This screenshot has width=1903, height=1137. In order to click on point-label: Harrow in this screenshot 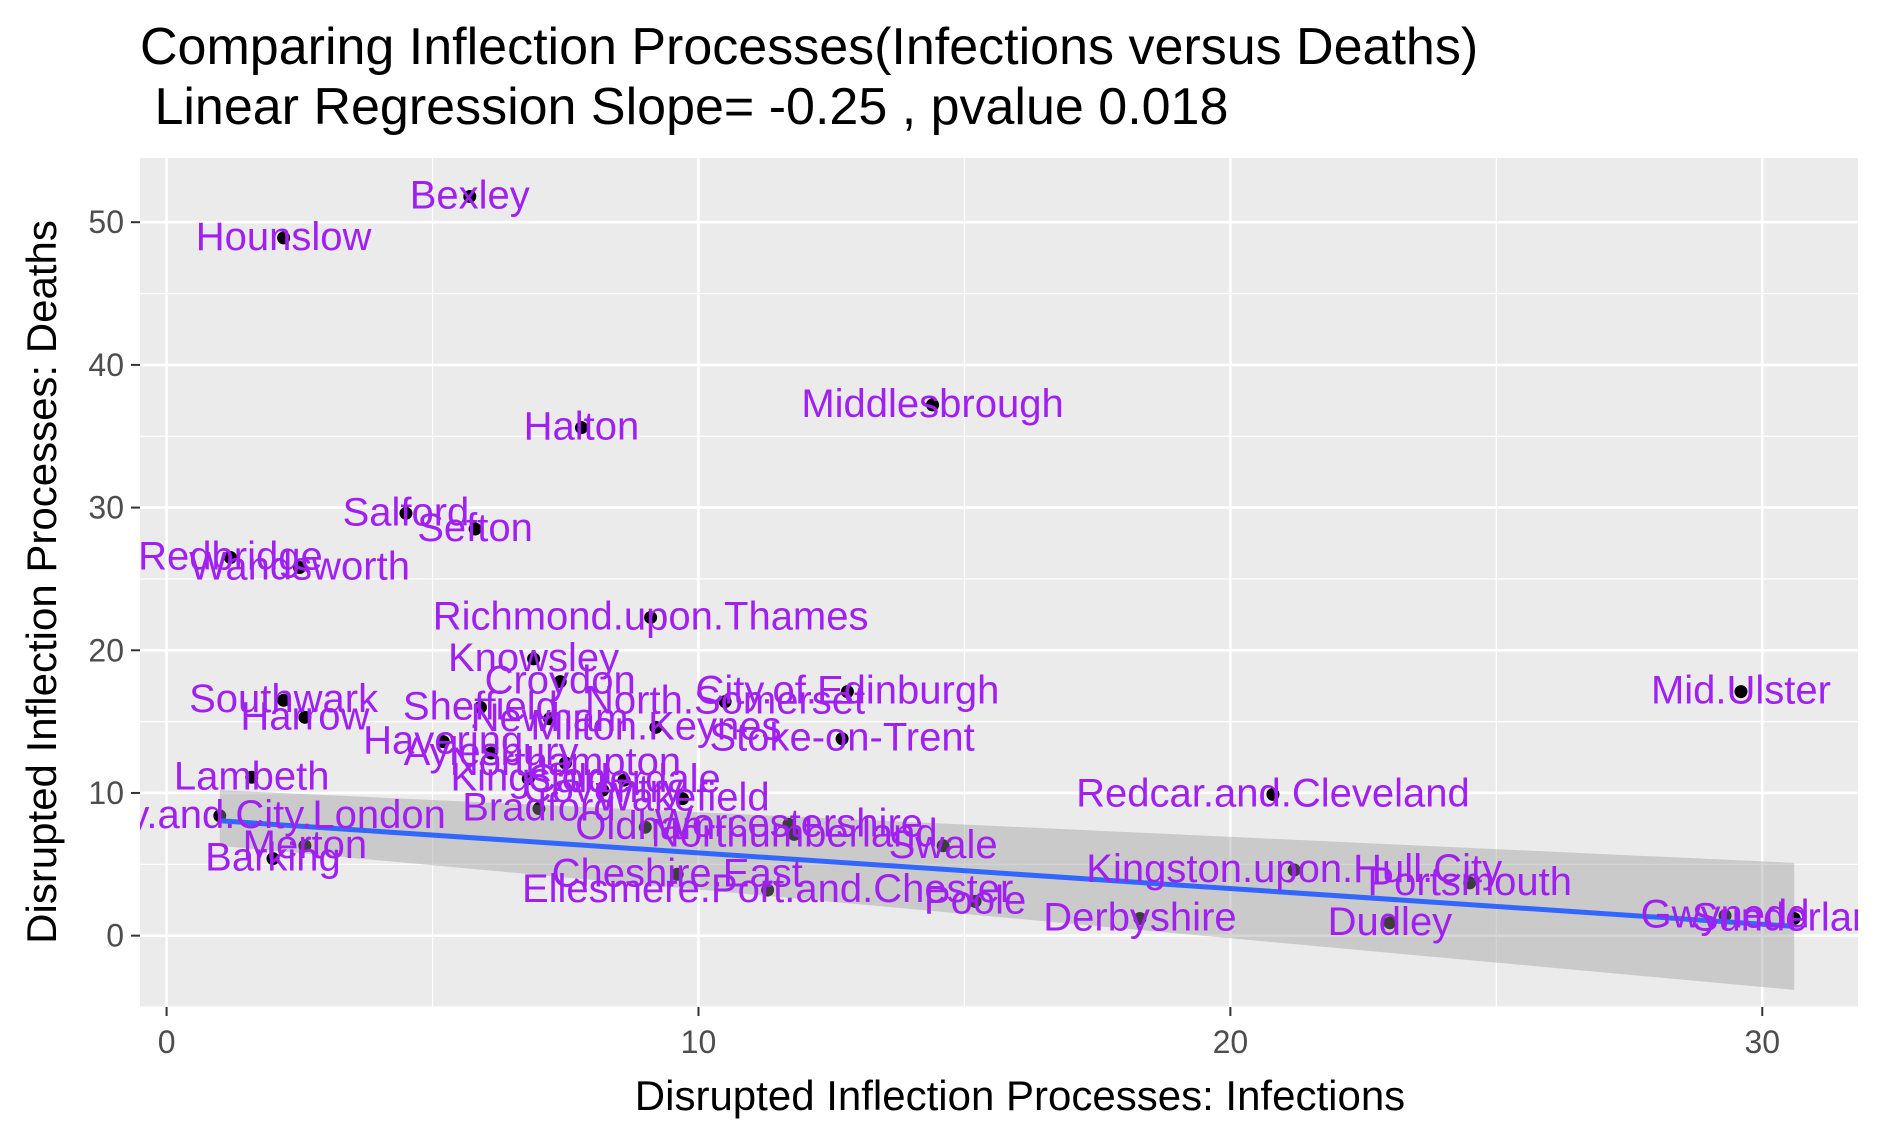, I will do `click(304, 716)`.